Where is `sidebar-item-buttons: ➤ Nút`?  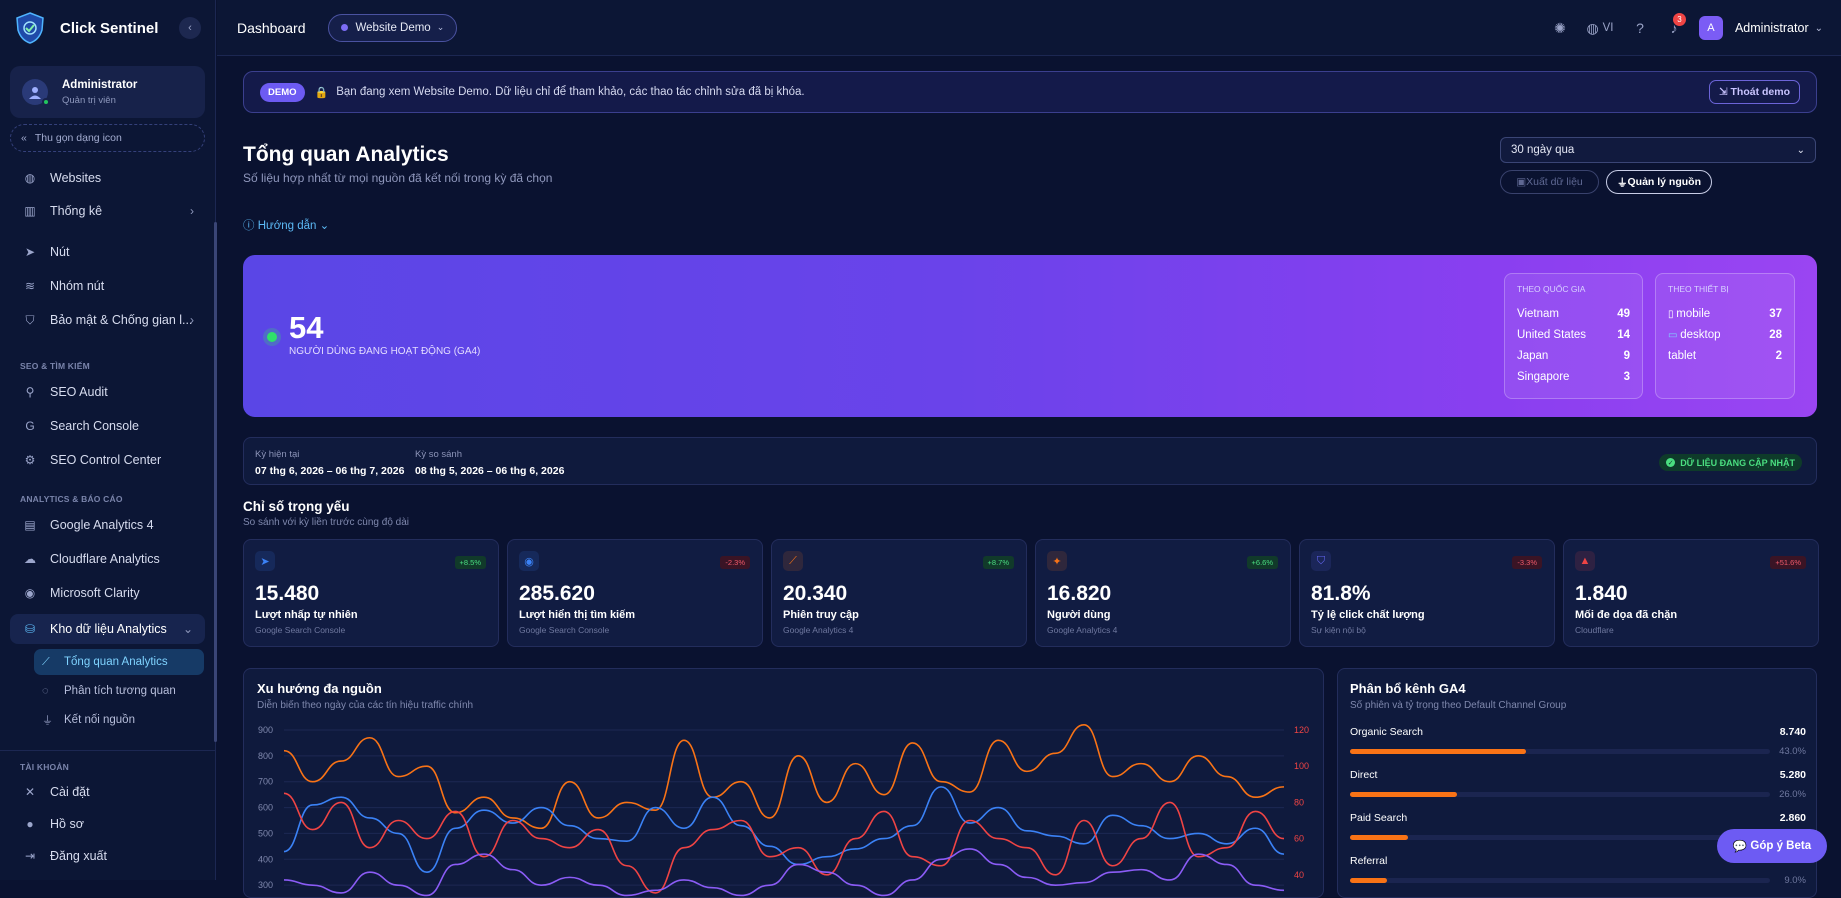 sidebar-item-buttons: ➤ Nút is located at coordinates (108, 252).